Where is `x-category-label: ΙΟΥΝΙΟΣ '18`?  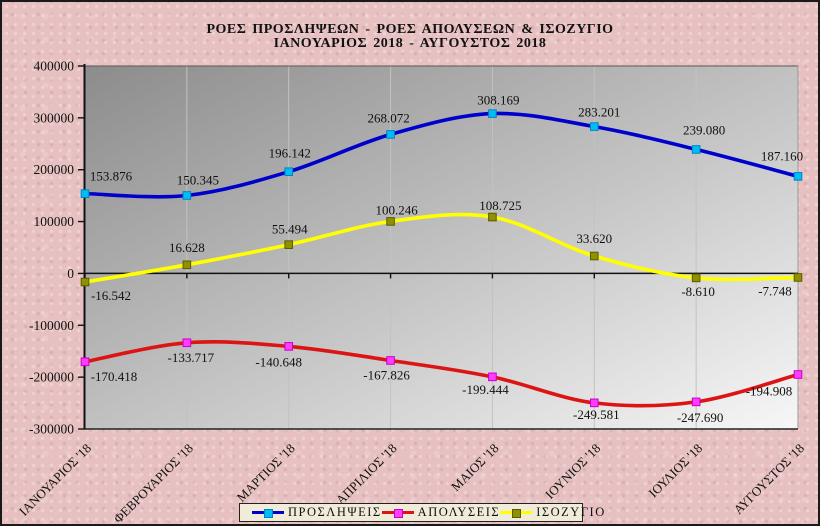
x-category-label: ΙΟΥΝΙΟΣ '18 is located at coordinates (572, 471).